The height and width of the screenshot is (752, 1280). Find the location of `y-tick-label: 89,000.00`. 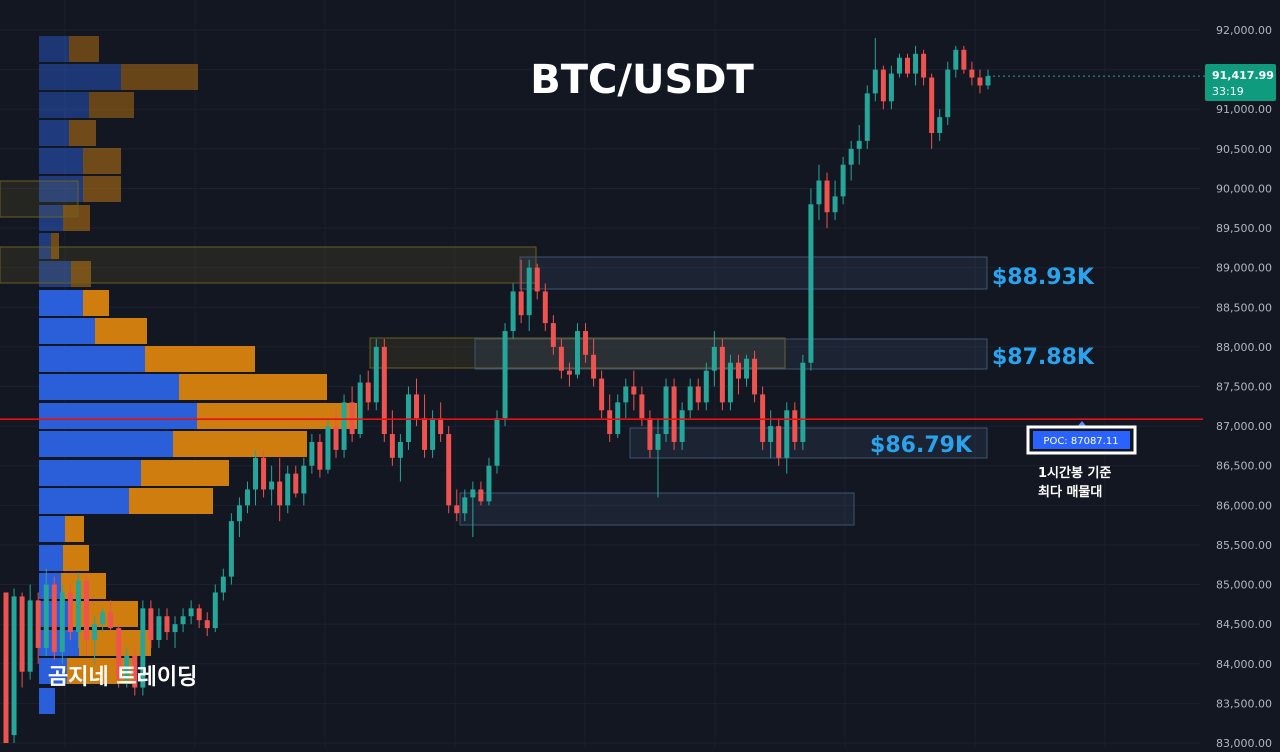

y-tick-label: 89,000.00 is located at coordinates (1244, 268).